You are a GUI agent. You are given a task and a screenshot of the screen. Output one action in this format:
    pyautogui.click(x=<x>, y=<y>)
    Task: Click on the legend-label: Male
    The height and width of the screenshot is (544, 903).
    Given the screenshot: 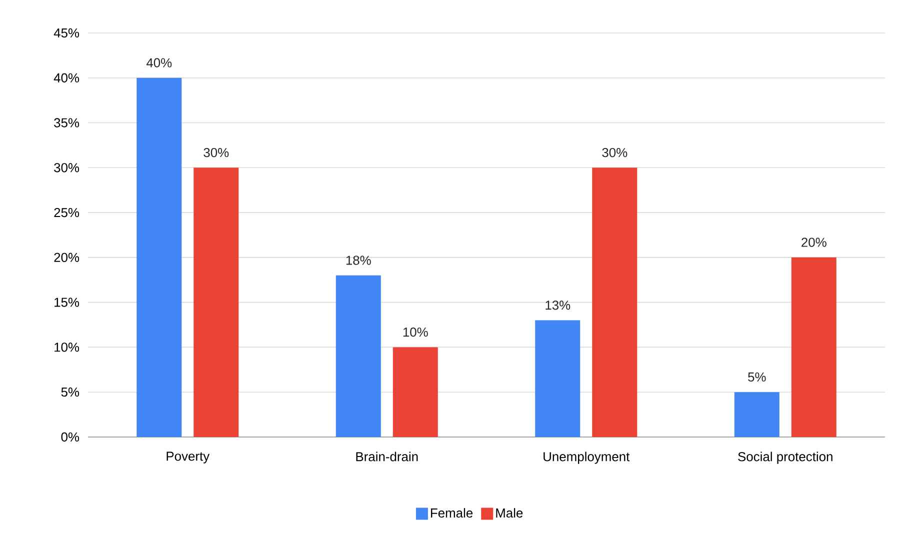 What is the action you would take?
    pyautogui.click(x=509, y=513)
    